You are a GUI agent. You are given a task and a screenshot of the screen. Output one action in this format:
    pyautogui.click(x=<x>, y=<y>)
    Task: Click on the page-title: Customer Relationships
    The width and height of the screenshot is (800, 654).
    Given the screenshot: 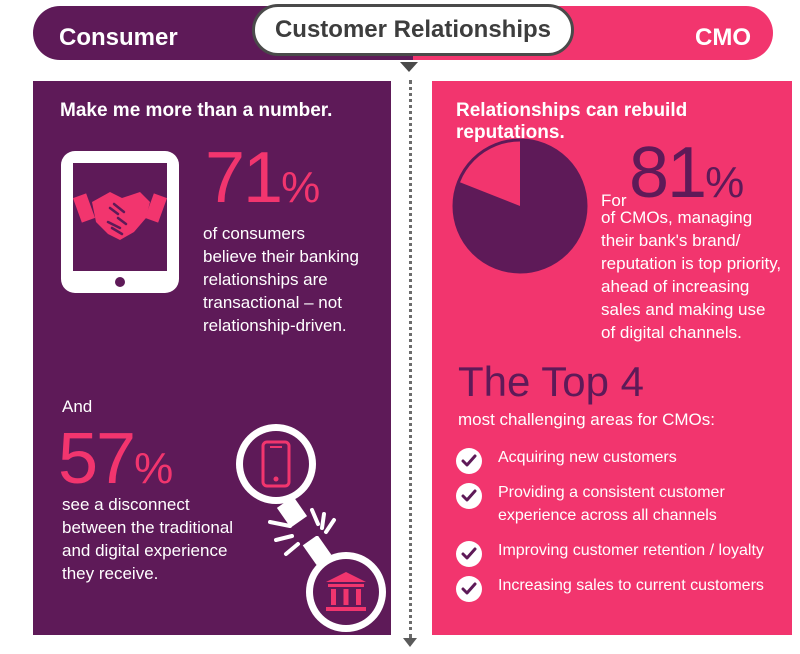 What is the action you would take?
    pyautogui.click(x=413, y=29)
    